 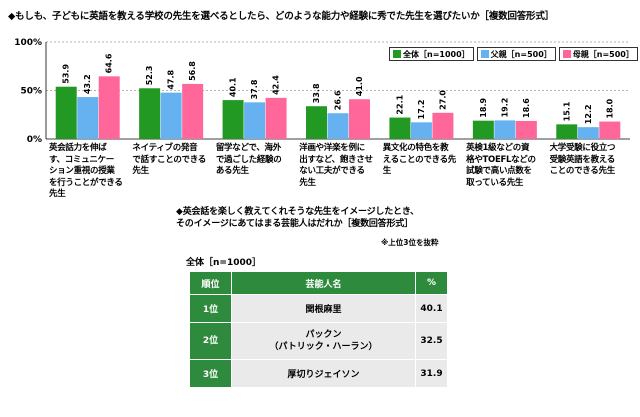 What do you see at coordinates (399, 104) in the screenshot?
I see `data-label-all: 22.1` at bounding box center [399, 104].